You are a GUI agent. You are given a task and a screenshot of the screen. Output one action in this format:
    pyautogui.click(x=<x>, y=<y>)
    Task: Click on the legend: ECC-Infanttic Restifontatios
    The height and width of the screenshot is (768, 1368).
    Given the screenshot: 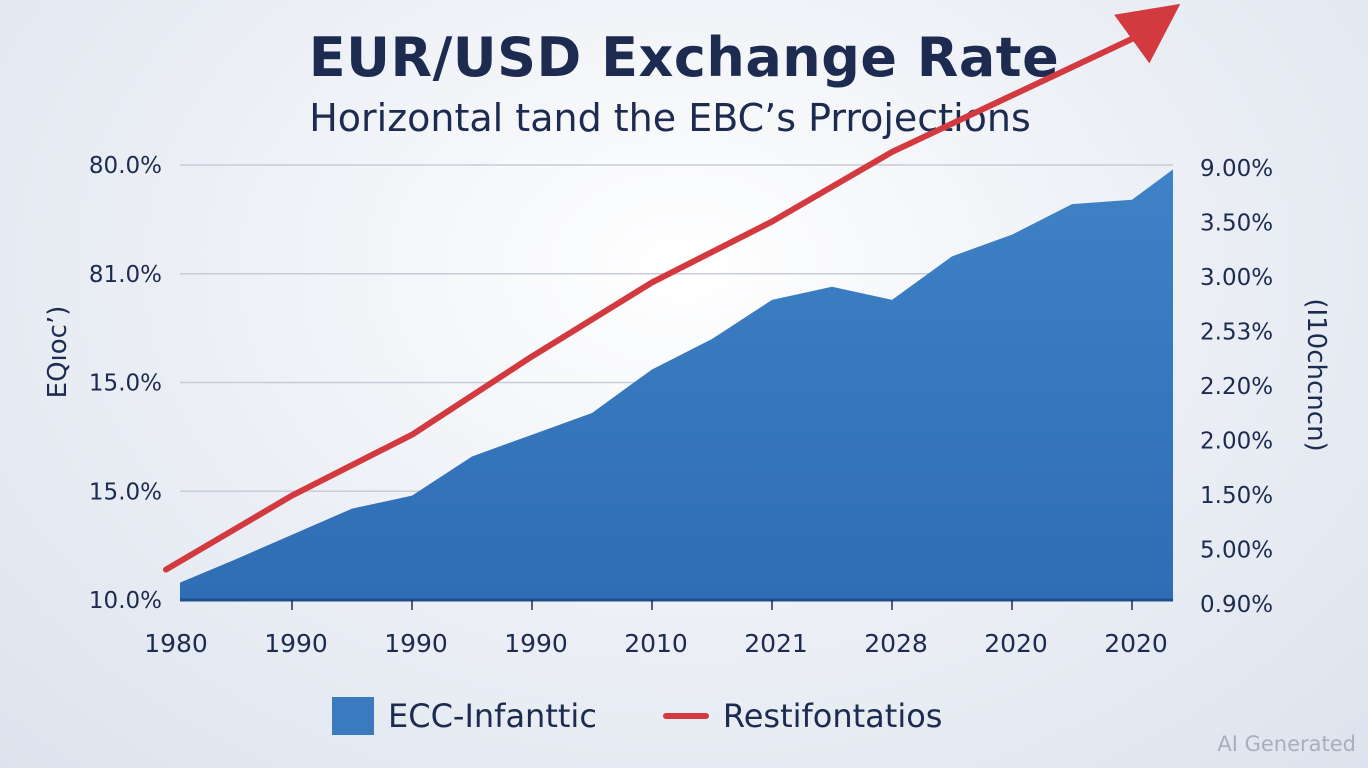 What is the action you would take?
    pyautogui.click(x=637, y=716)
    